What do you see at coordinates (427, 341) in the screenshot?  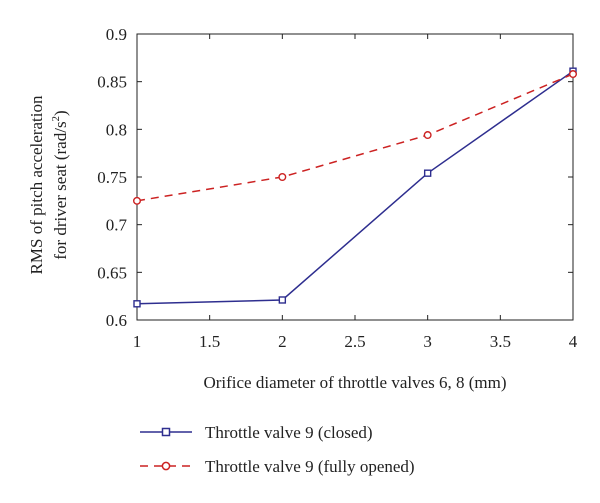 I see `x-tick-label: 3` at bounding box center [427, 341].